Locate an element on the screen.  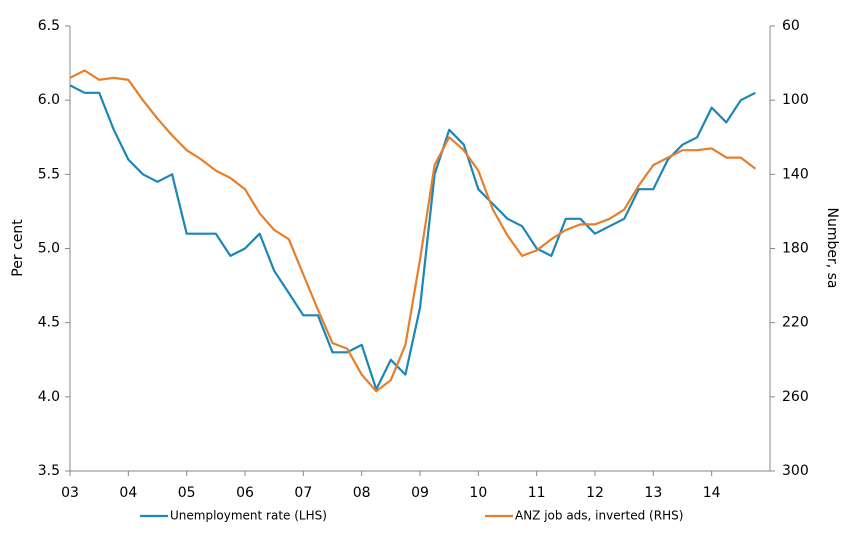
y2-tick-label: 180 is located at coordinates (795, 249).